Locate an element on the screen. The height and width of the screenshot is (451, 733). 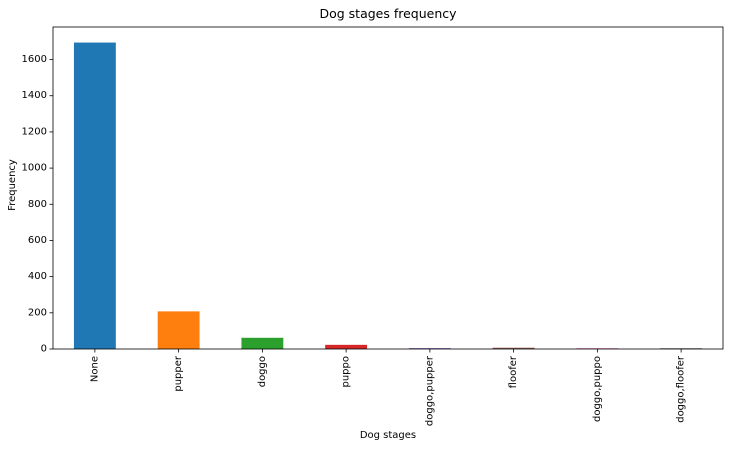
y-tick-label: 200 is located at coordinates (37, 312).